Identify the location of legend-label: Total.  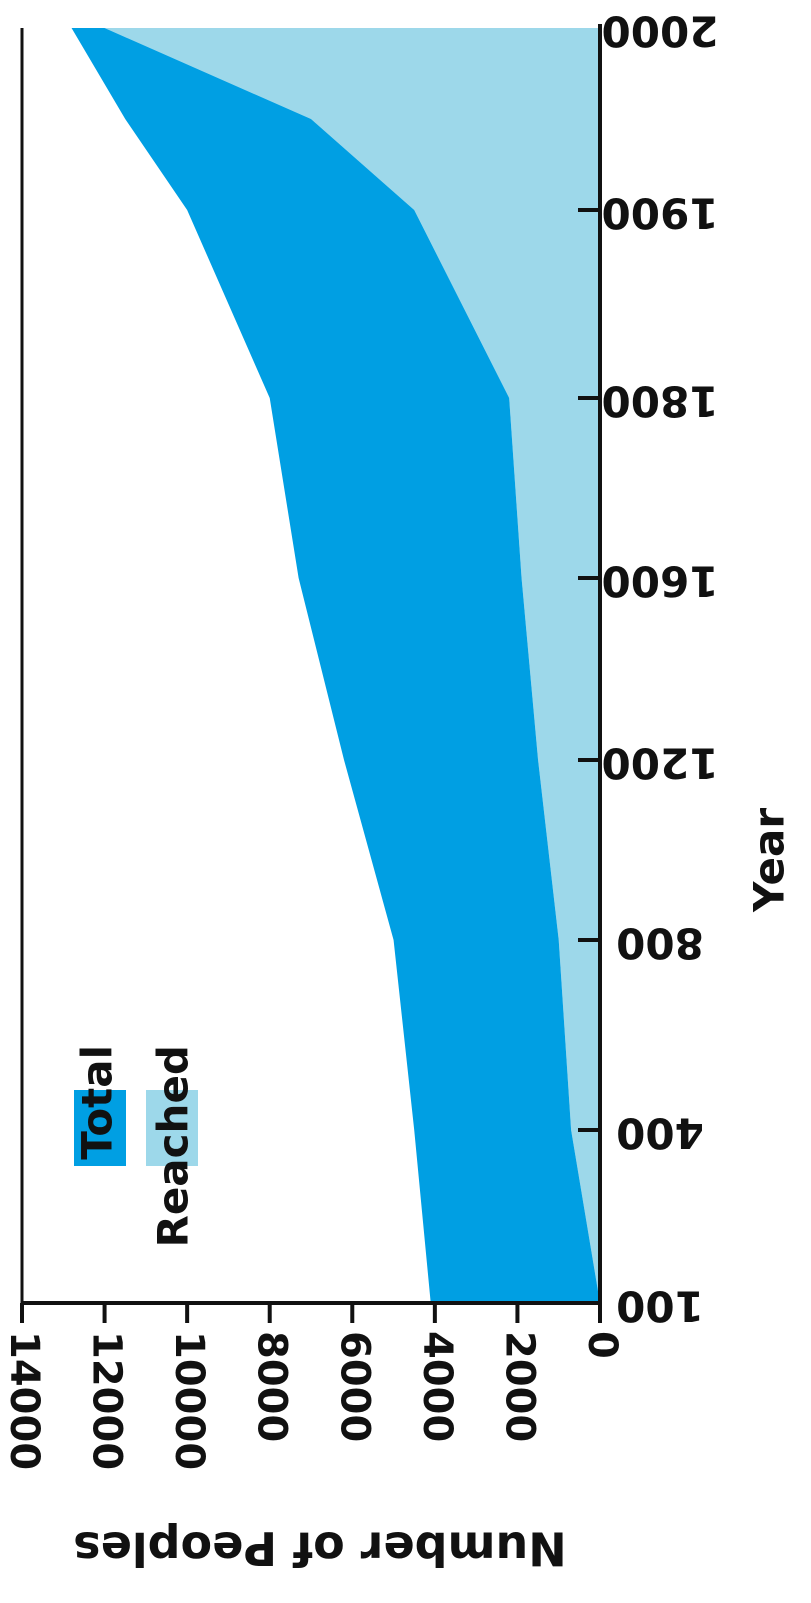
(97, 1102).